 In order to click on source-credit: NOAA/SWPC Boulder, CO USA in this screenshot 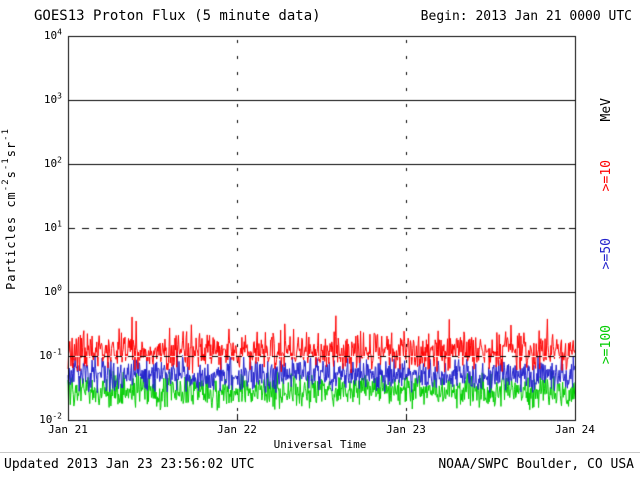, I will do `click(536, 464)`.